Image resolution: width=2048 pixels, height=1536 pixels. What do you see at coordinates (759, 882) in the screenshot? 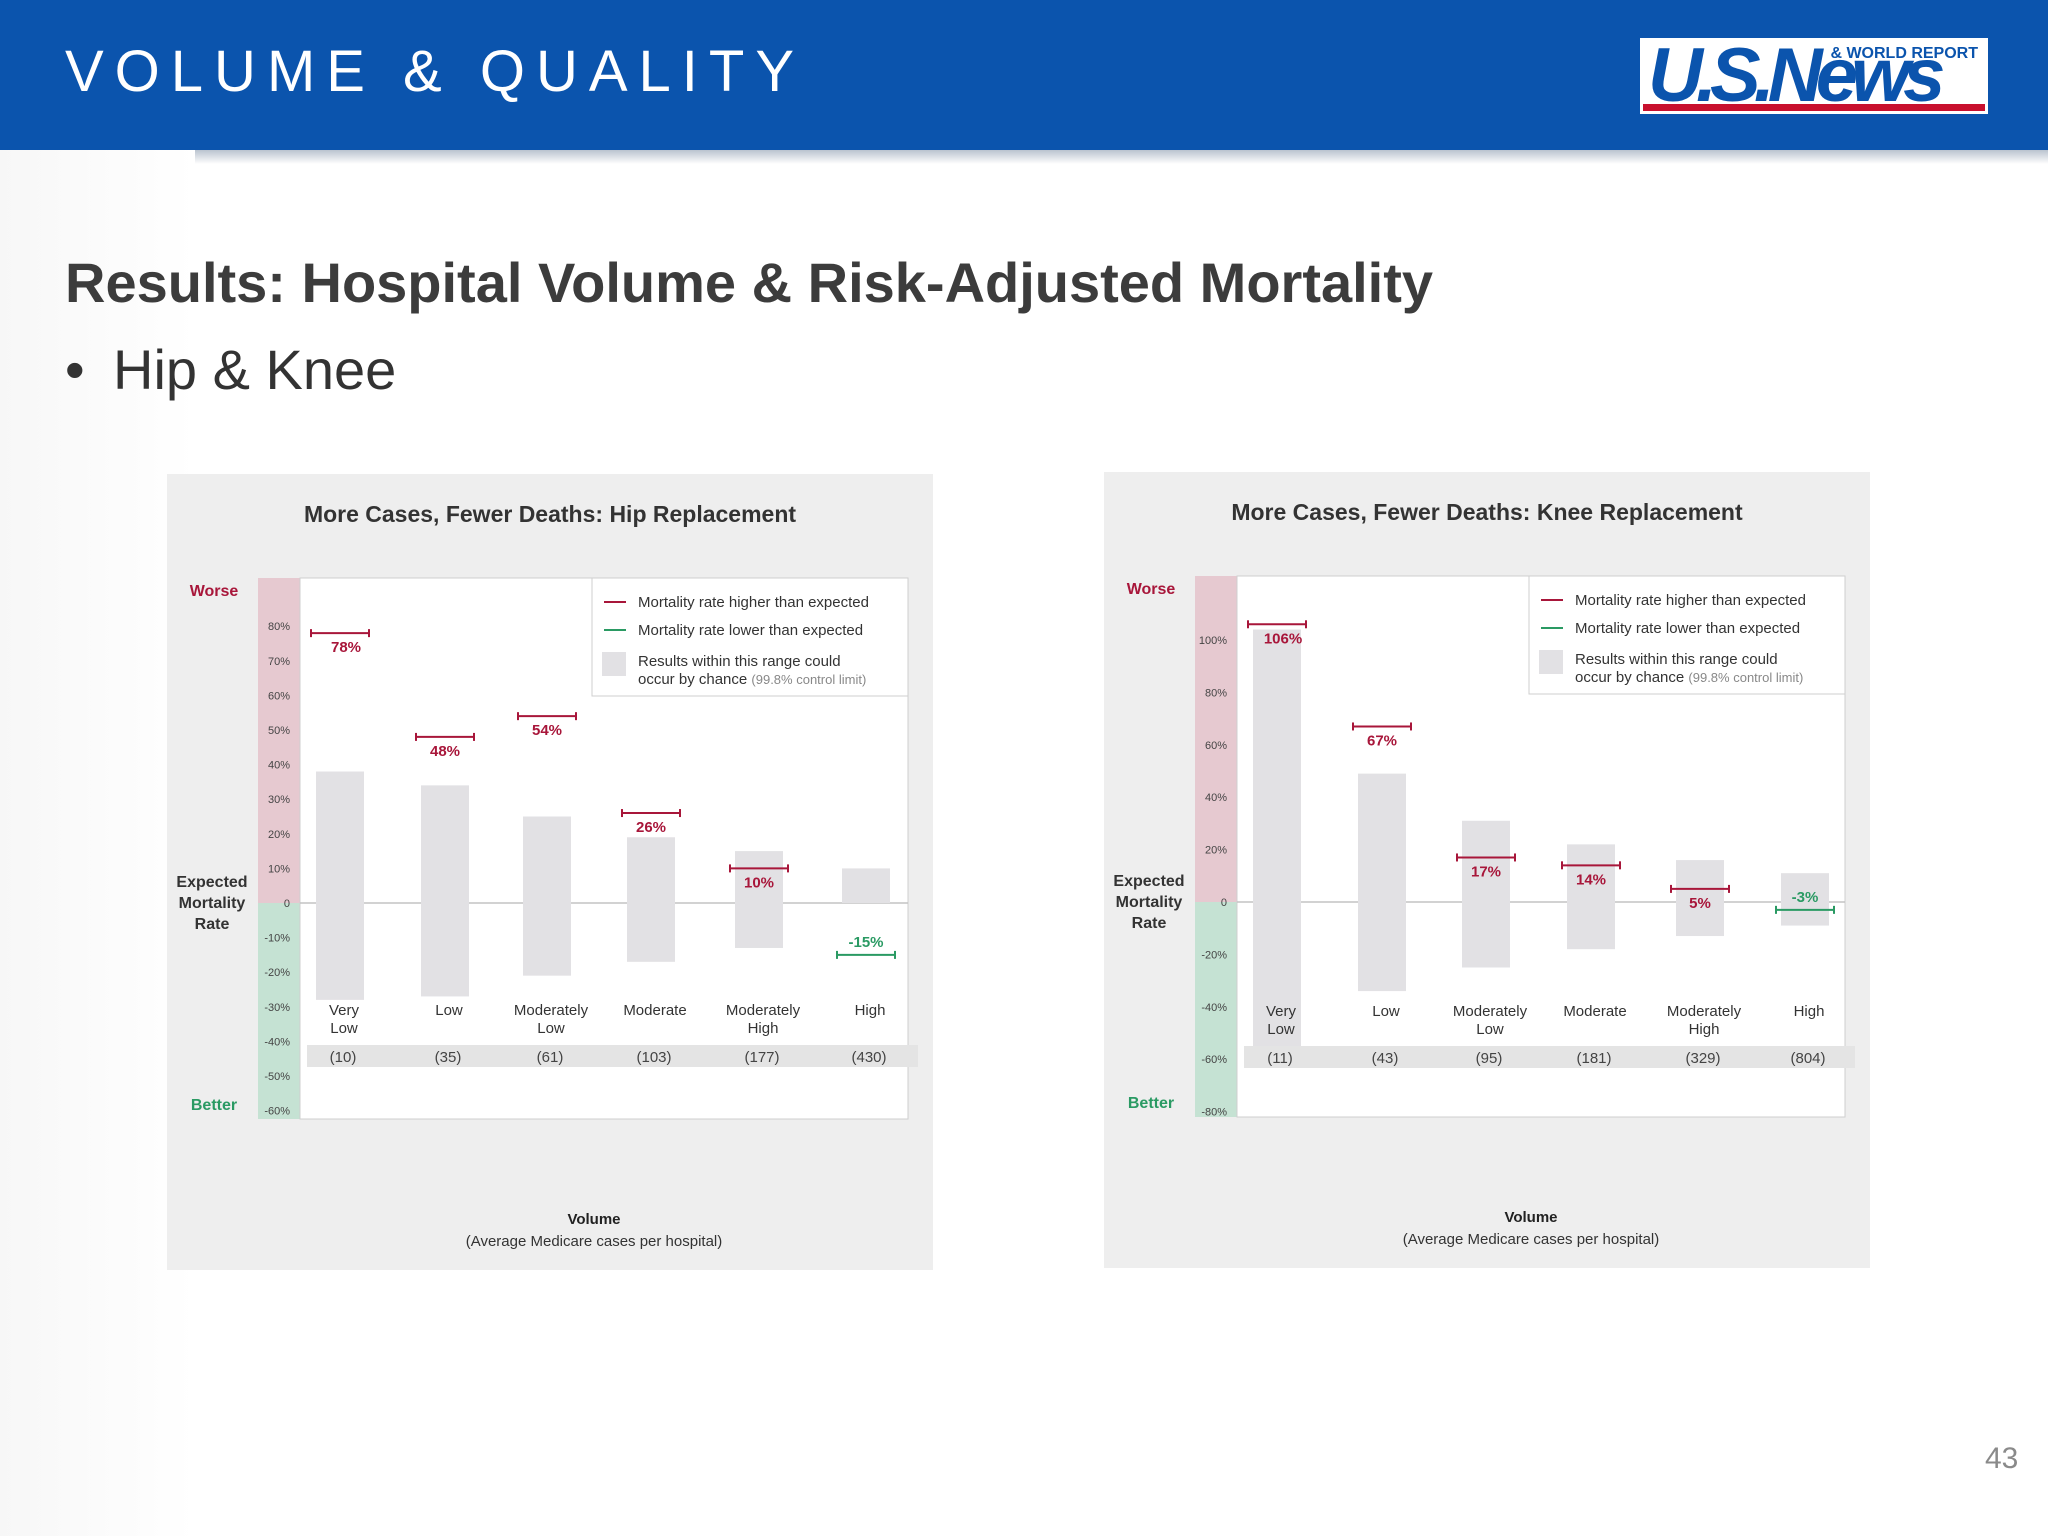
I see `value-label: 10%` at bounding box center [759, 882].